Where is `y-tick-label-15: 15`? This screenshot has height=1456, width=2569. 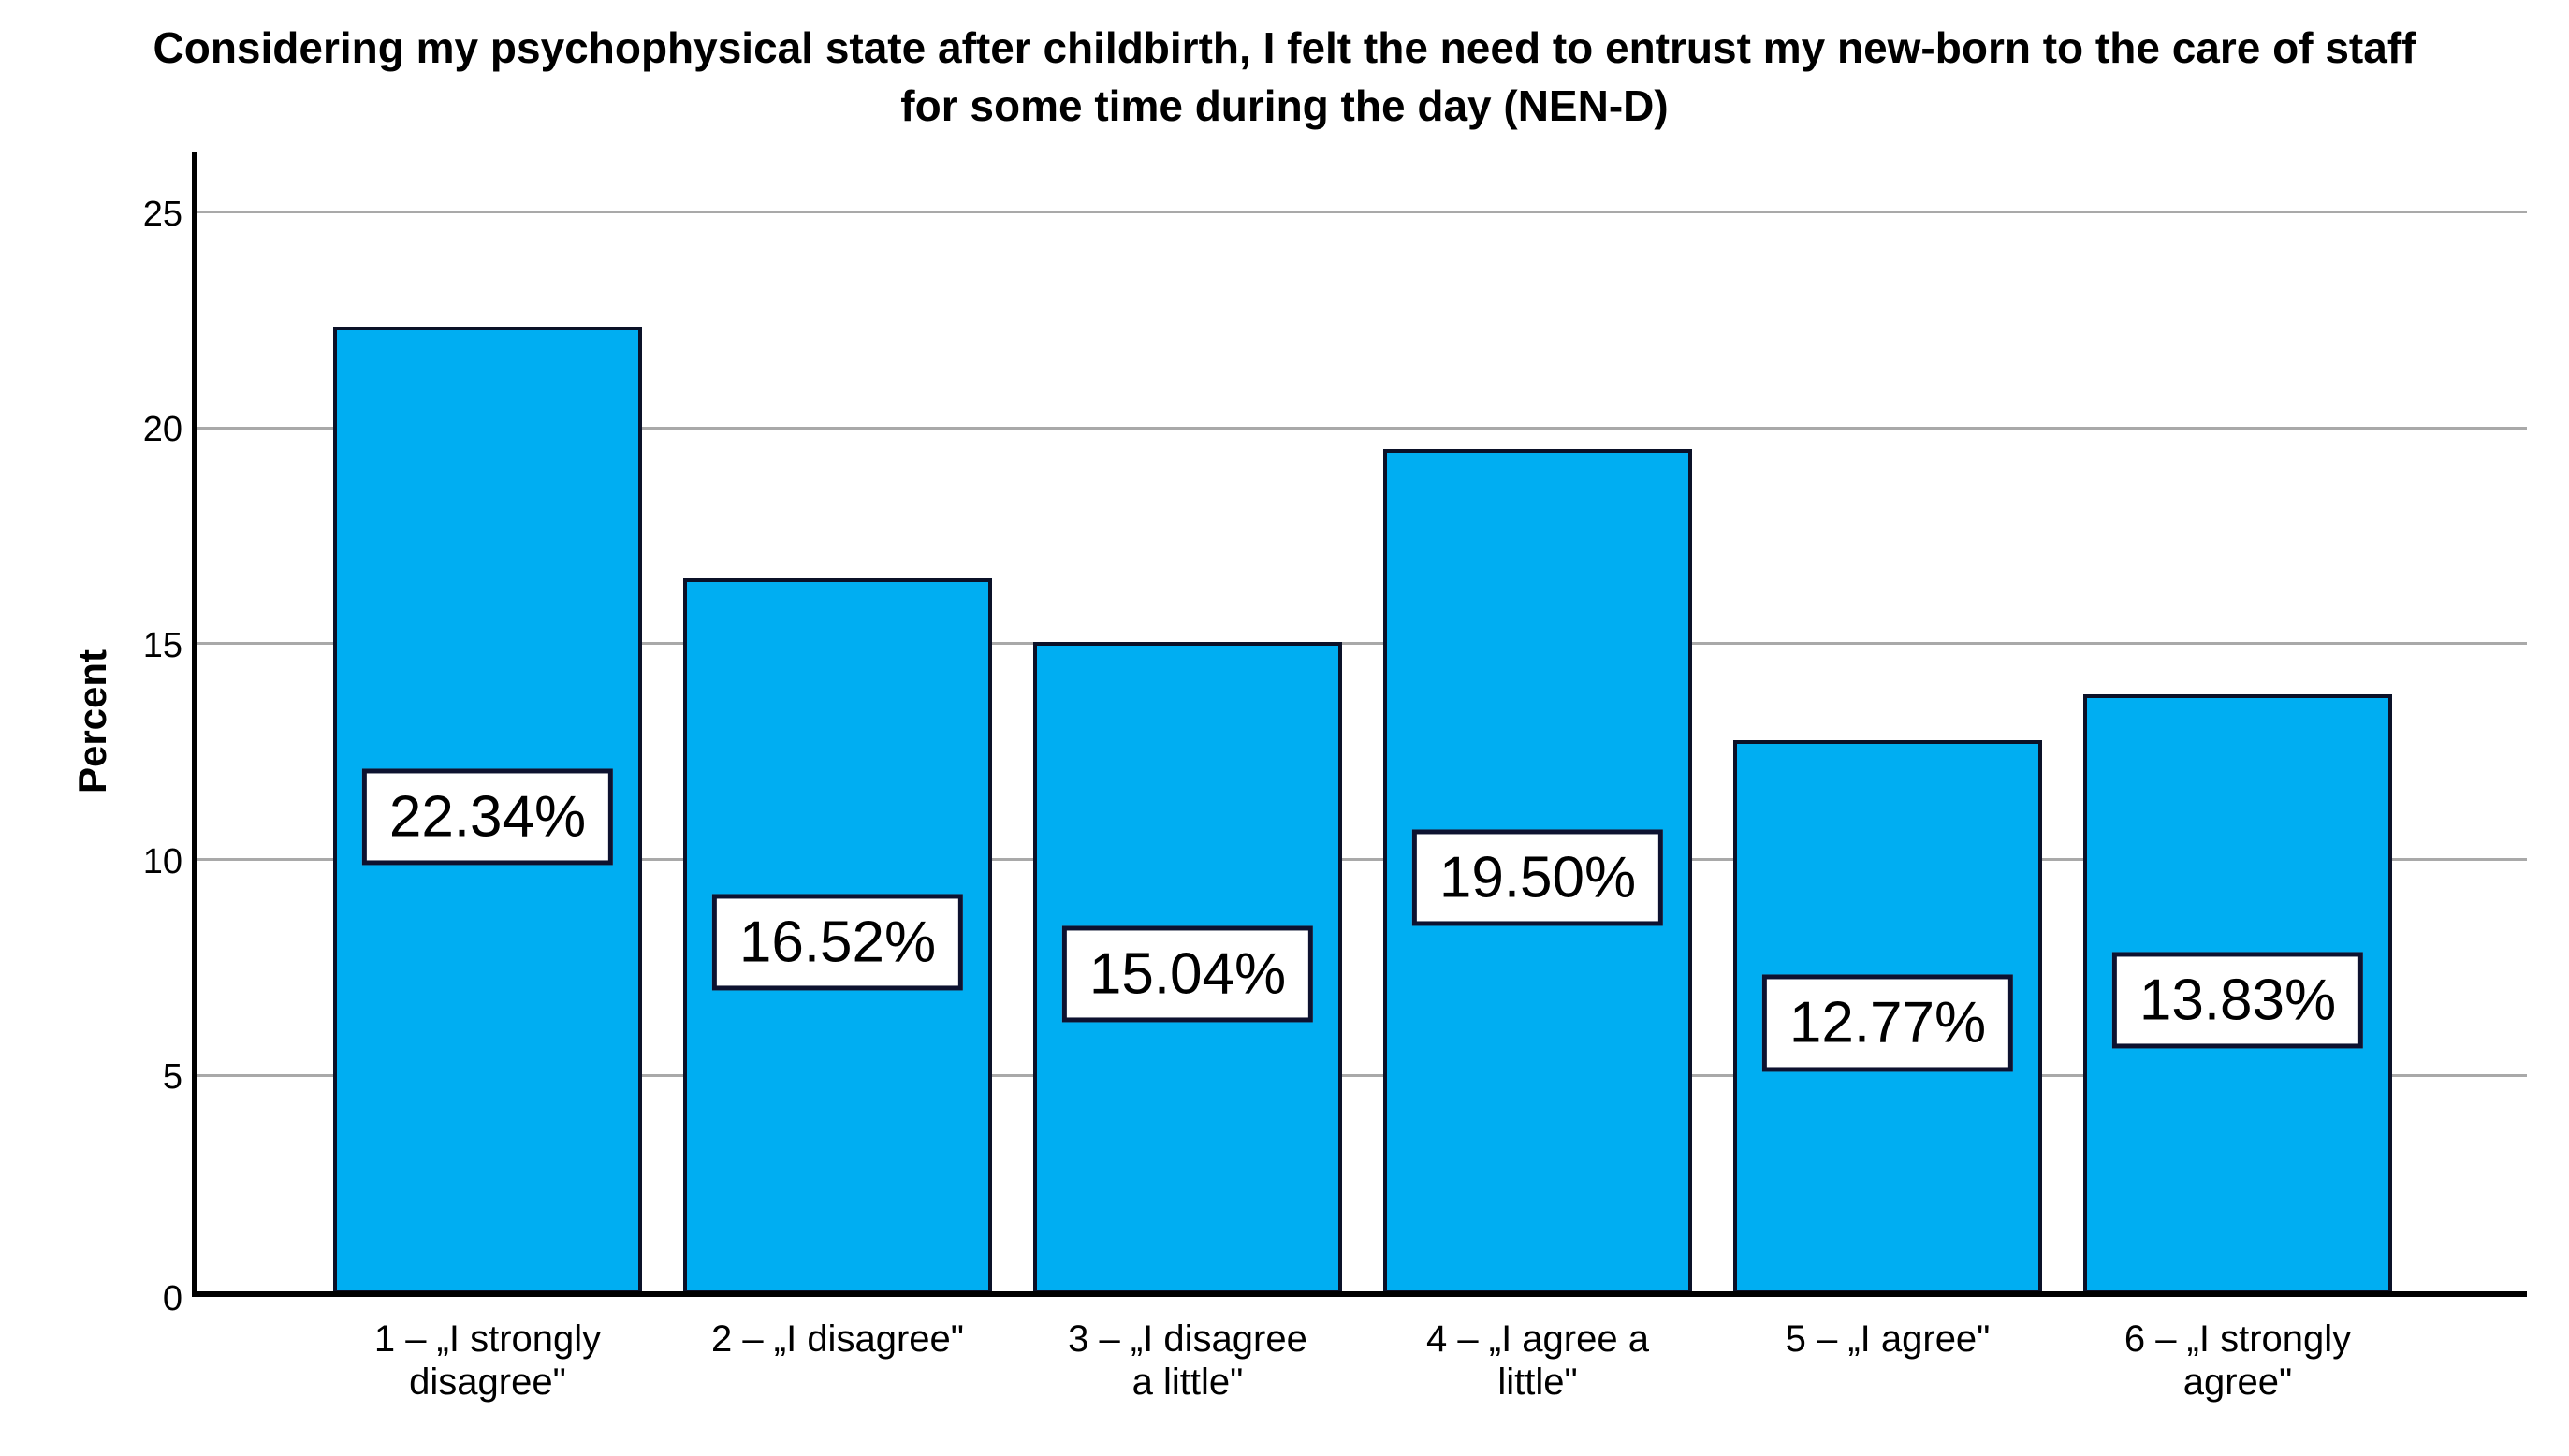
y-tick-label-15: 15 is located at coordinates (162, 645).